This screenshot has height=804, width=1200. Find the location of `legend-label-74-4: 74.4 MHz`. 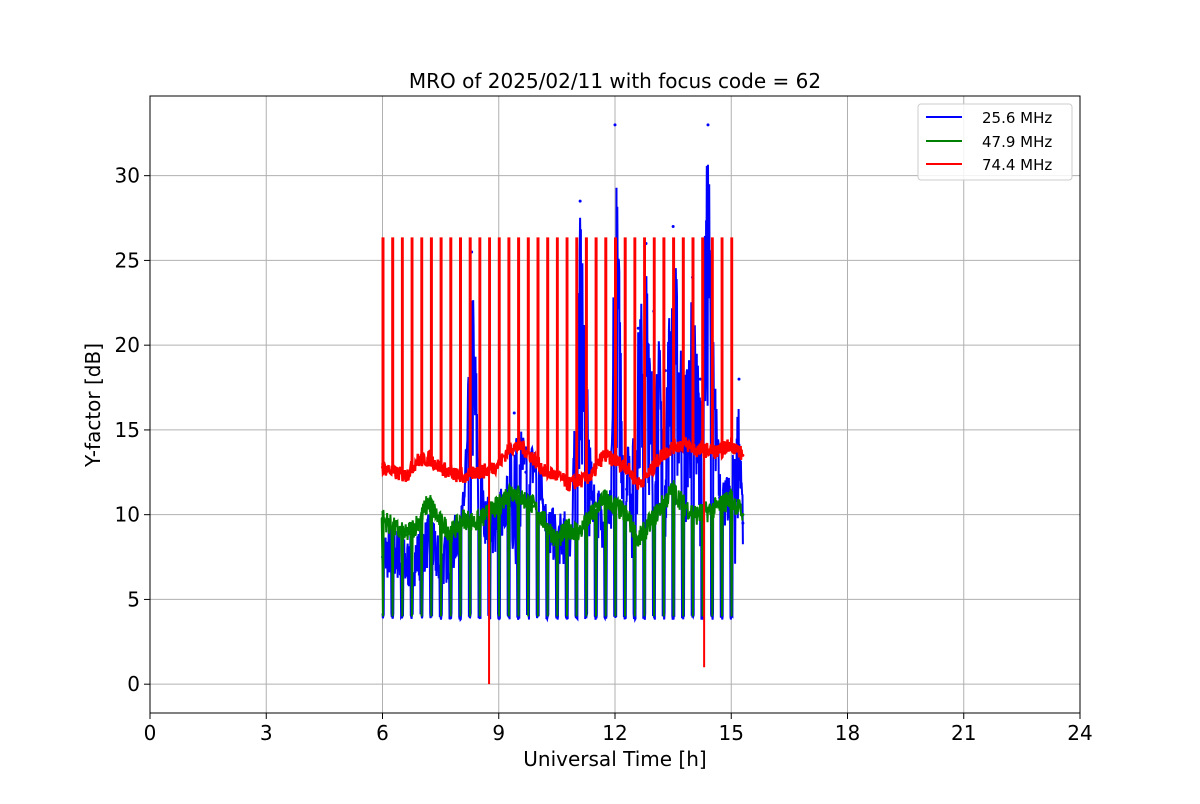

legend-label-74-4: 74.4 MHz is located at coordinates (1017, 165).